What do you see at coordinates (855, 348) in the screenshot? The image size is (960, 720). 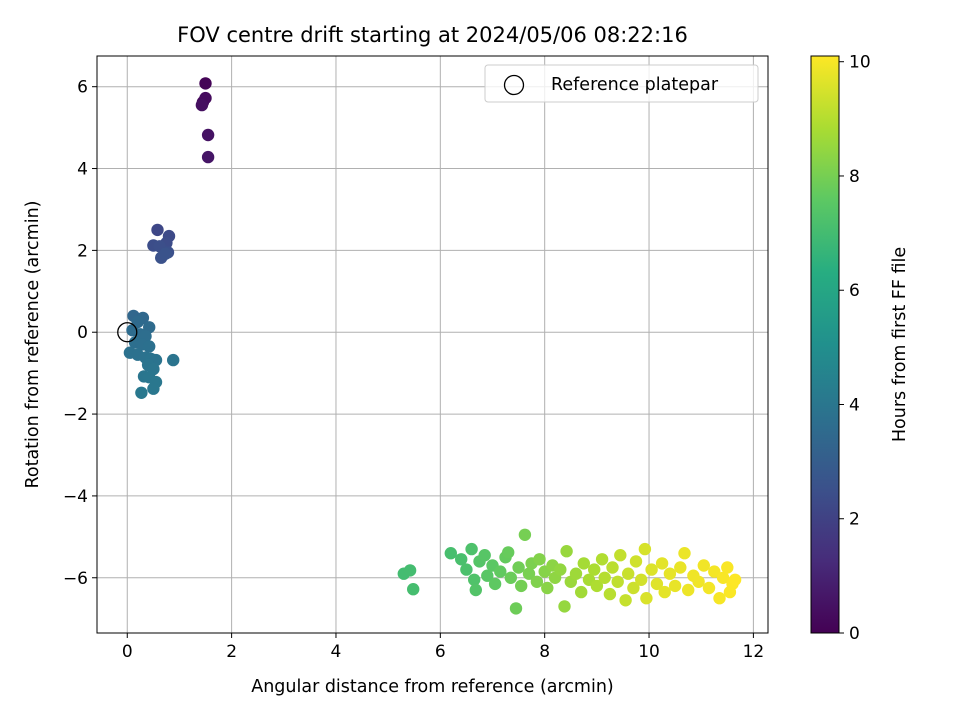 I see `colorbar-ticks: 0 2 4 6 8 10` at bounding box center [855, 348].